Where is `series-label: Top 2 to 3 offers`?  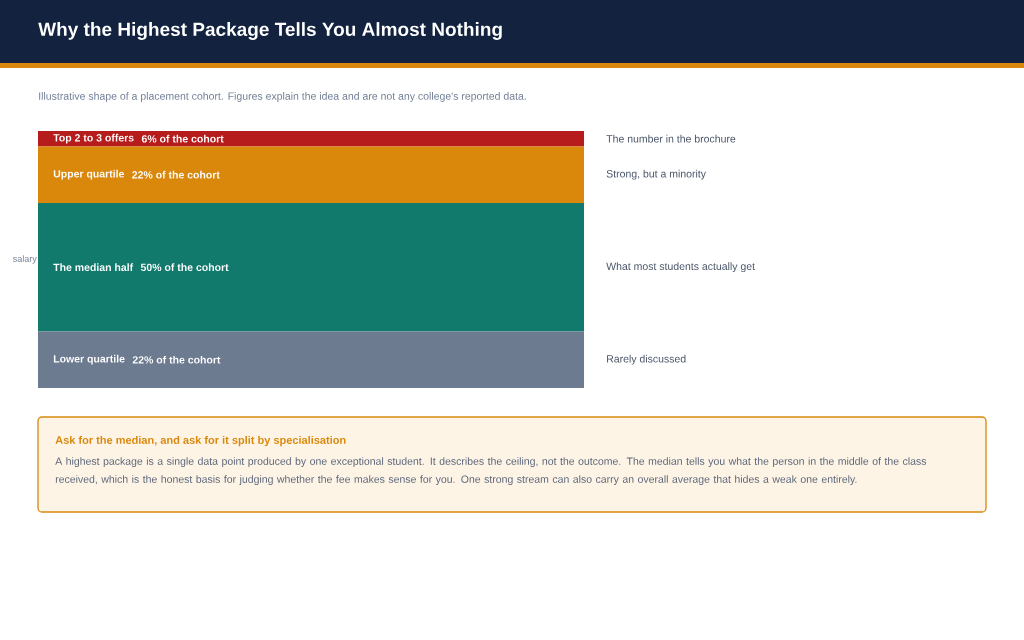
series-label: Top 2 to 3 offers is located at coordinates (93, 138).